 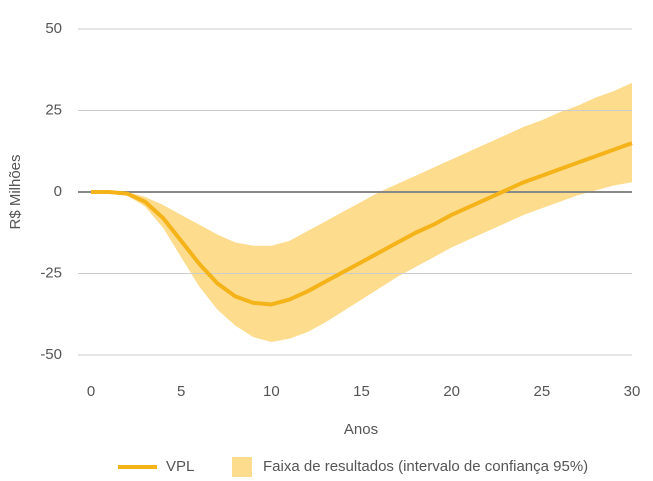 What do you see at coordinates (51, 354) in the screenshot?
I see `y-tick-label: -50` at bounding box center [51, 354].